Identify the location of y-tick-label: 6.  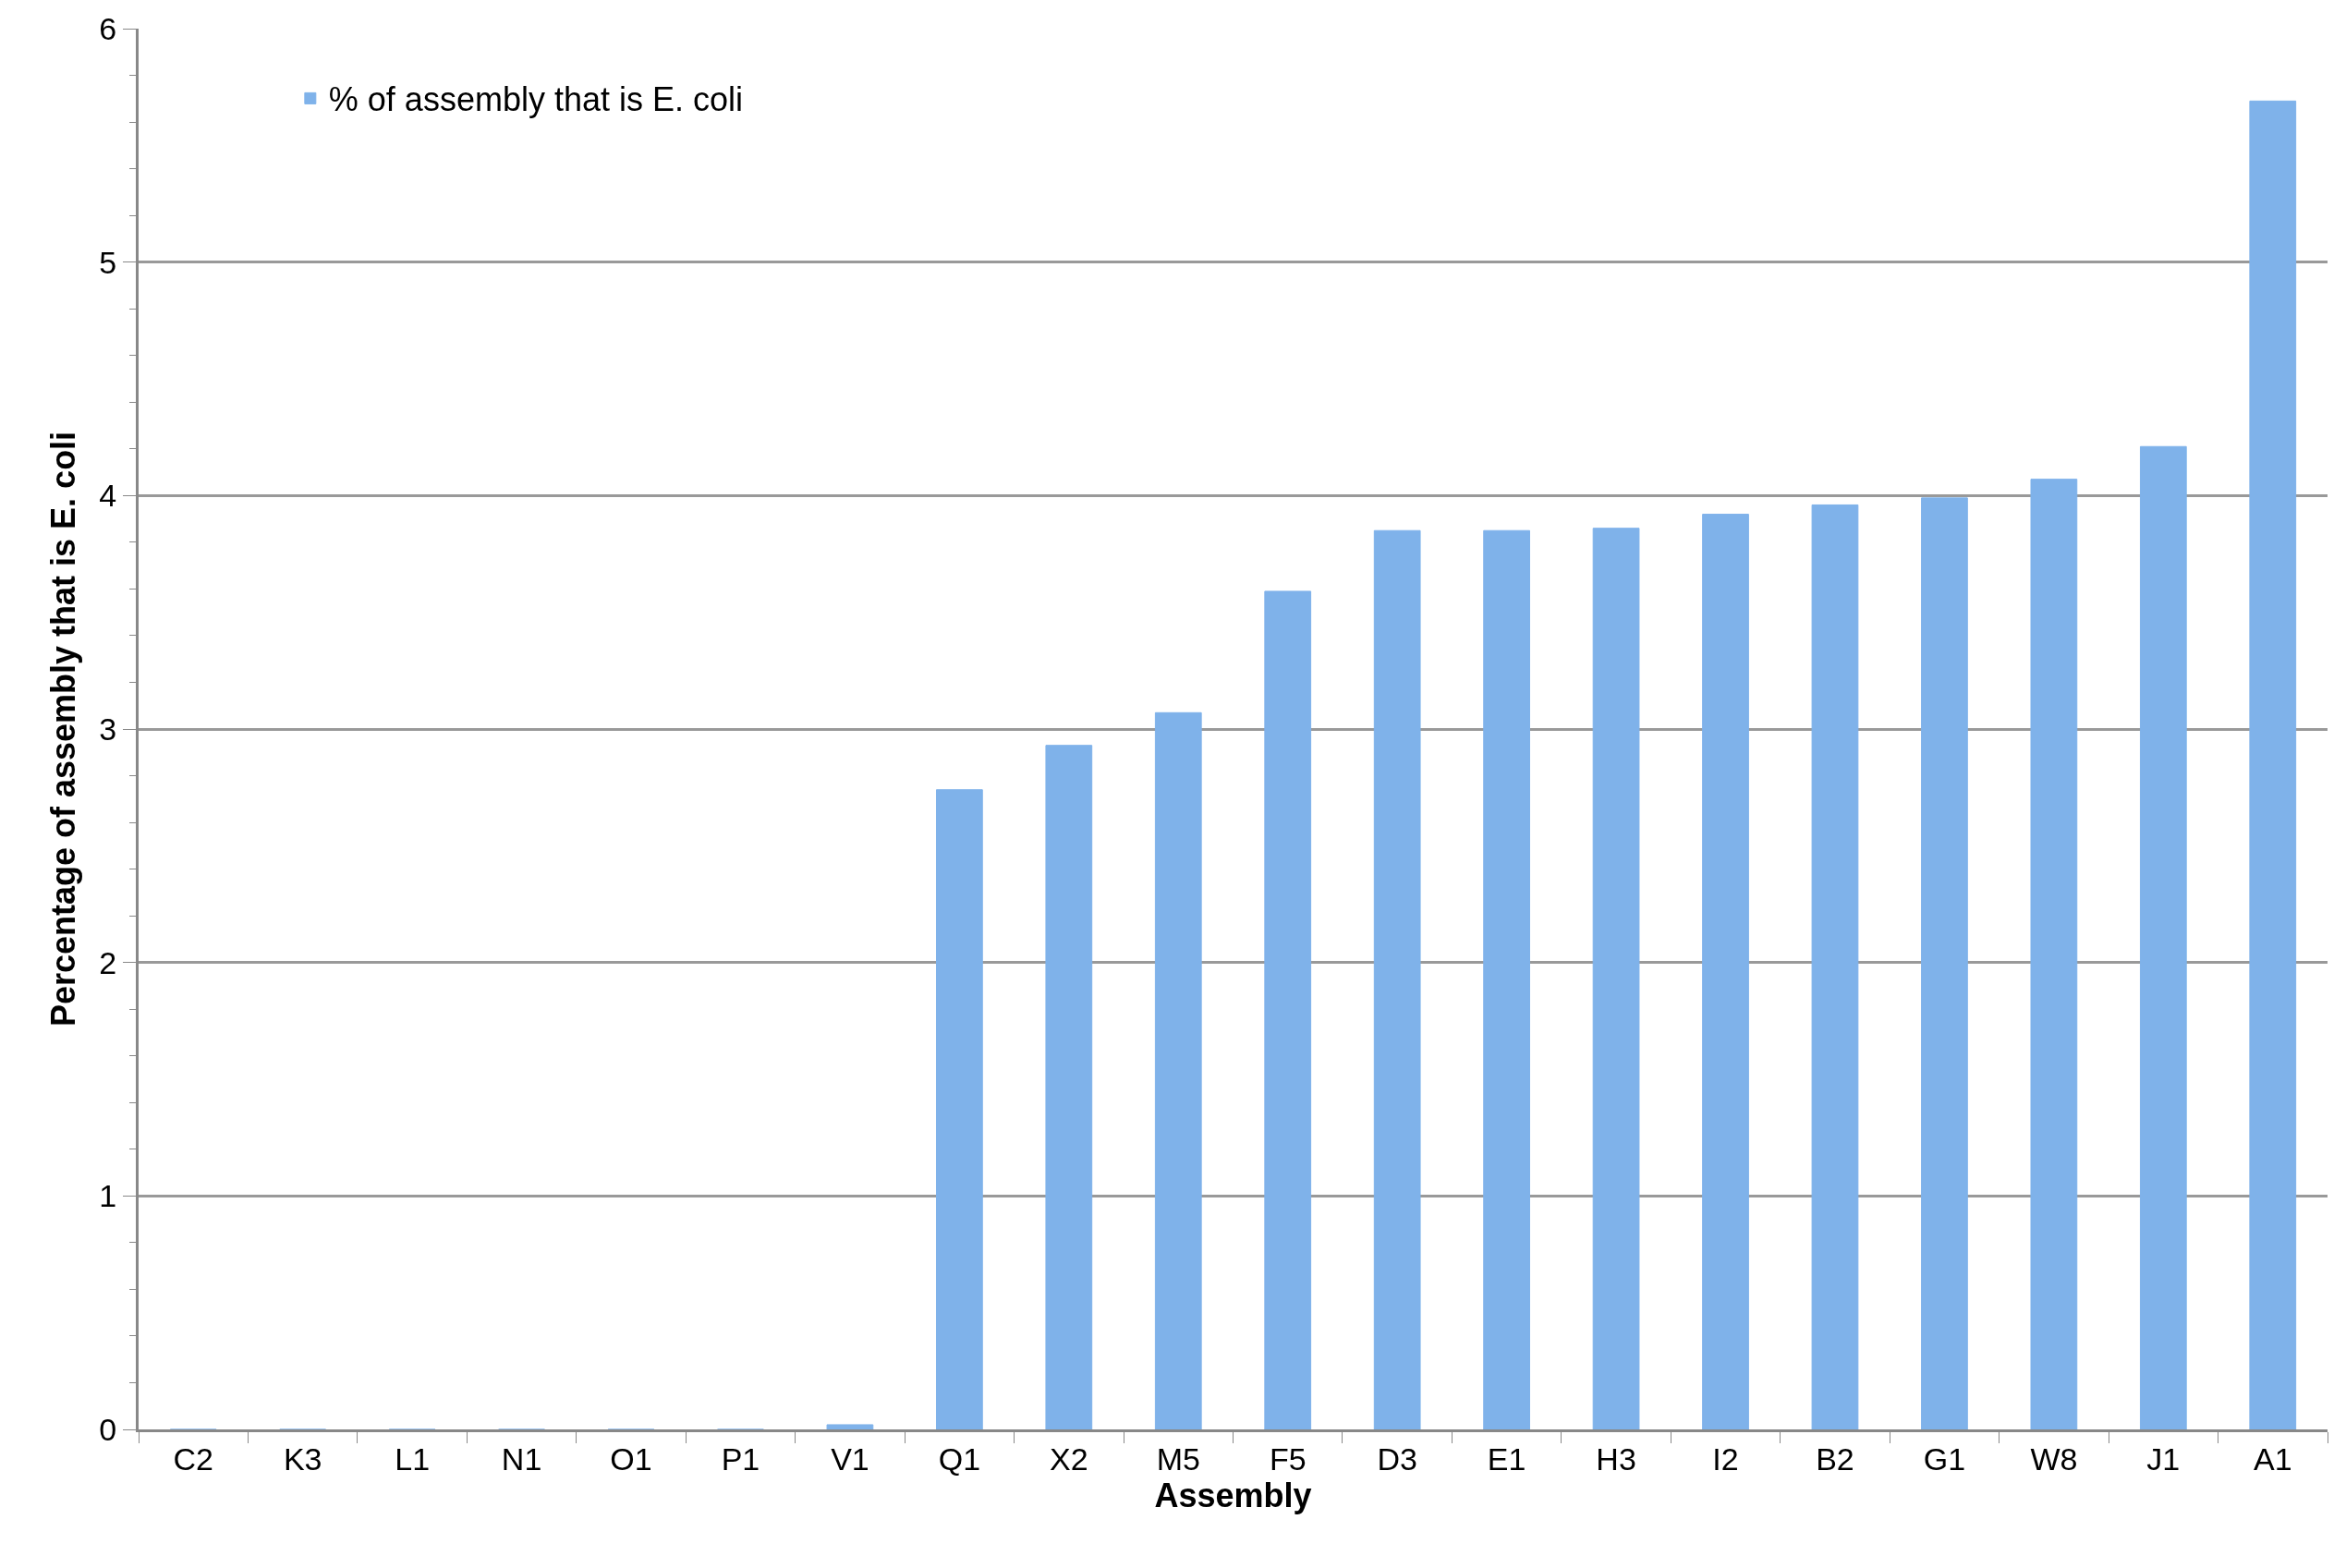
(108, 28).